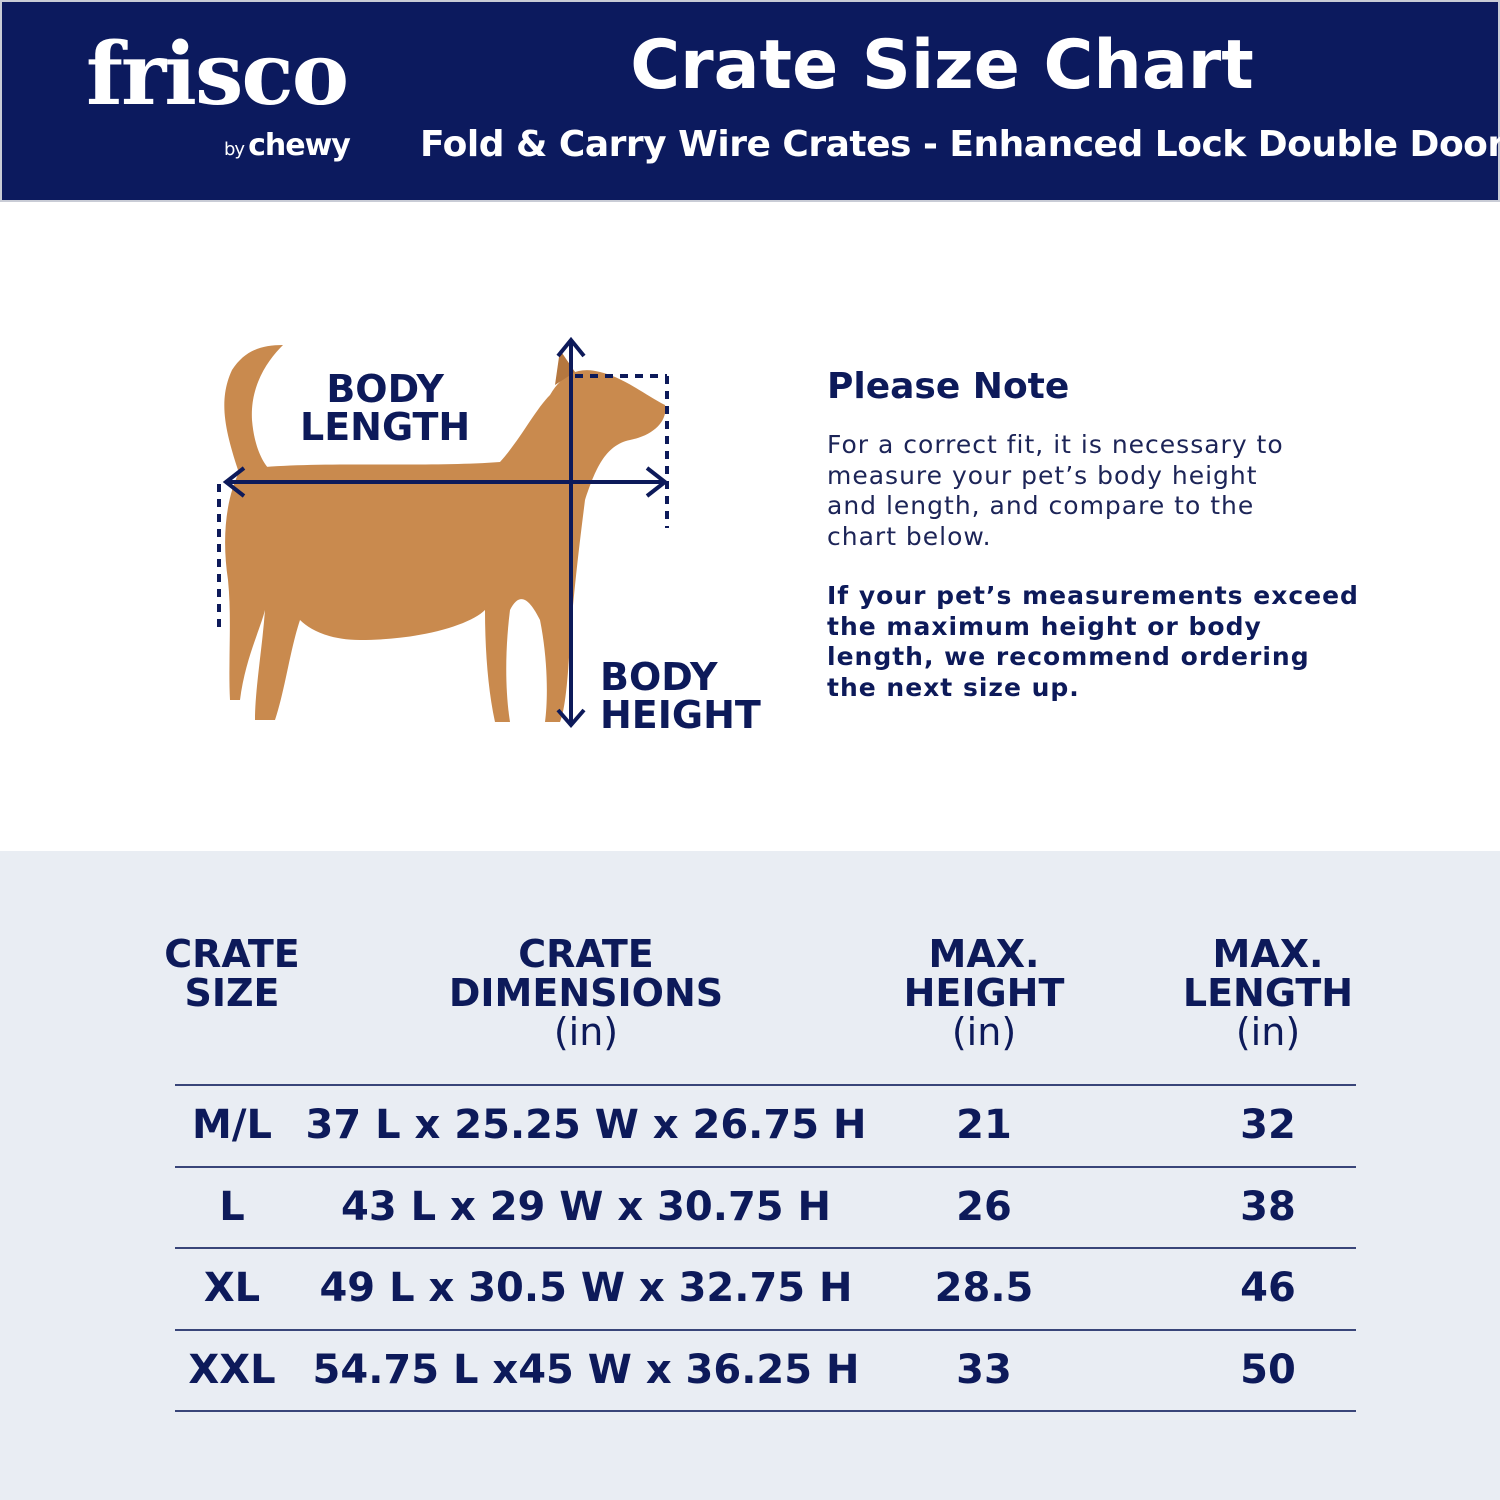  I want to click on header-crate-dimensions: CRATE DIMENSIONS (in), so click(586, 993).